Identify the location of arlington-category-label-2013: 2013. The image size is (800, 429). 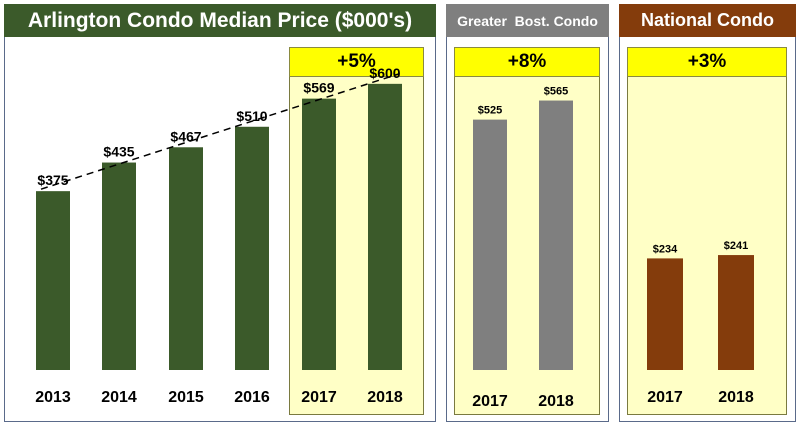
(53, 397).